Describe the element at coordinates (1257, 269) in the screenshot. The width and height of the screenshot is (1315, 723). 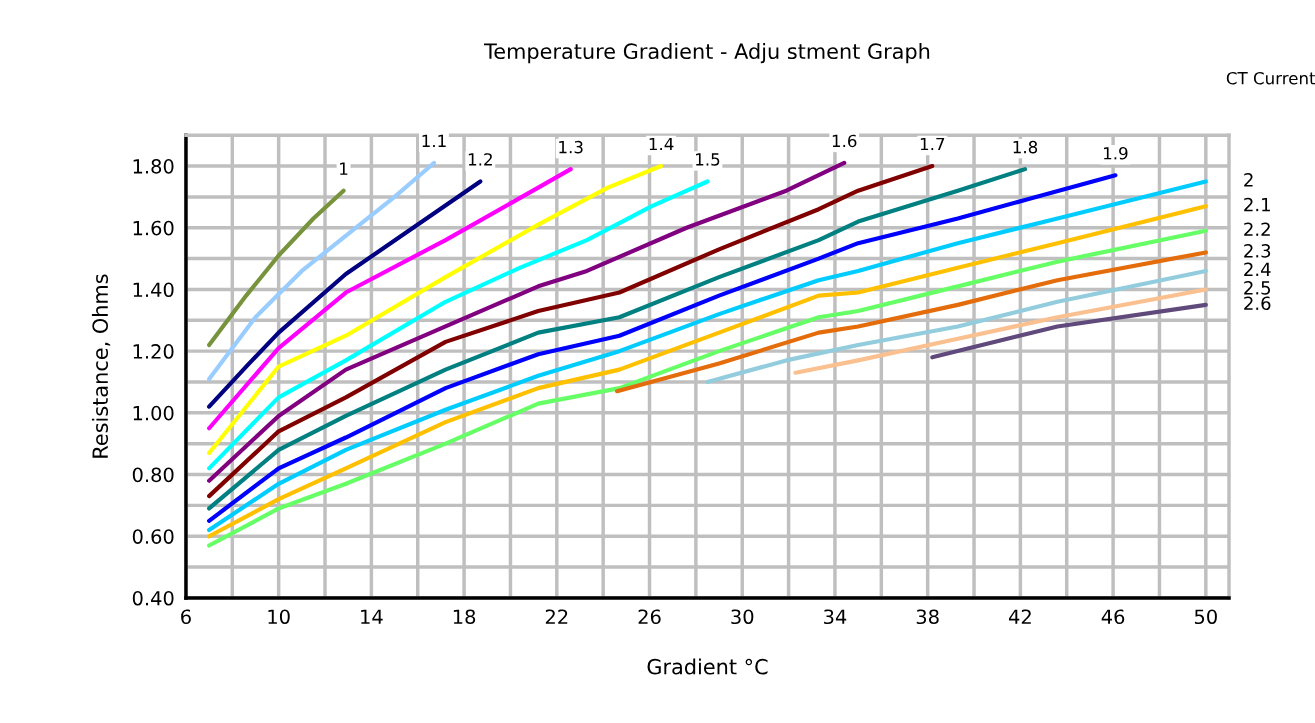
I see `text: 2.4` at that location.